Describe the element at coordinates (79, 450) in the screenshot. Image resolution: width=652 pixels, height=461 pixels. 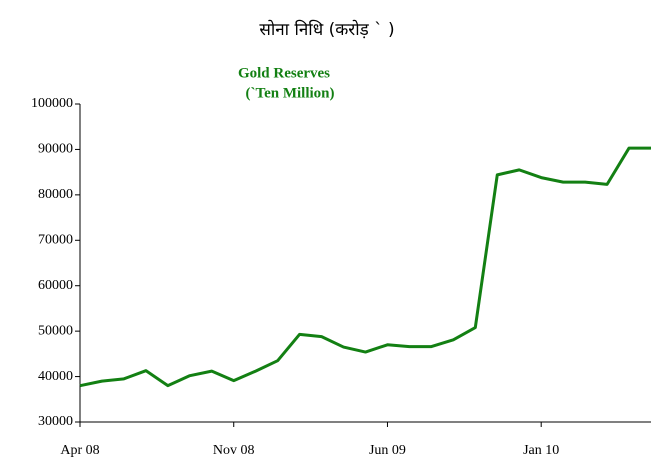
I see `x-tick-label: Apr 08` at that location.